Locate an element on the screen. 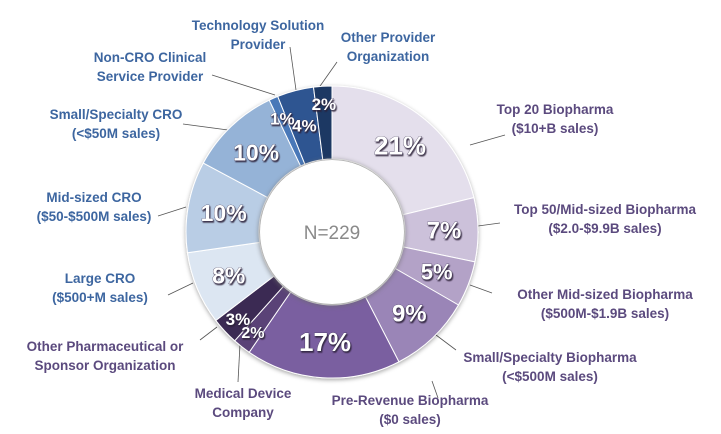  slice-percent-label: 17% is located at coordinates (325, 342).